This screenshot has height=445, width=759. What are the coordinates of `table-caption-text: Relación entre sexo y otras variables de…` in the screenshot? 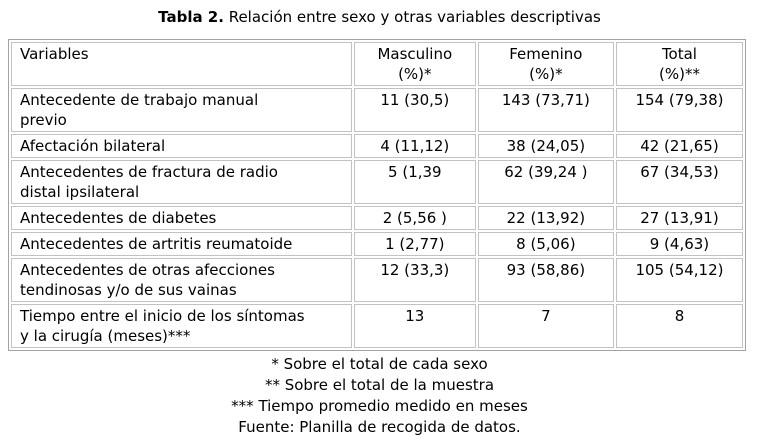 It's located at (412, 17).